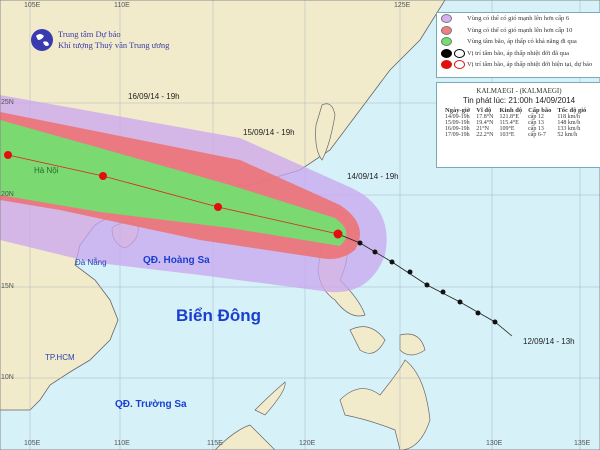  What do you see at coordinates (446, 30) in the screenshot?
I see `red-zone-icon` at bounding box center [446, 30].